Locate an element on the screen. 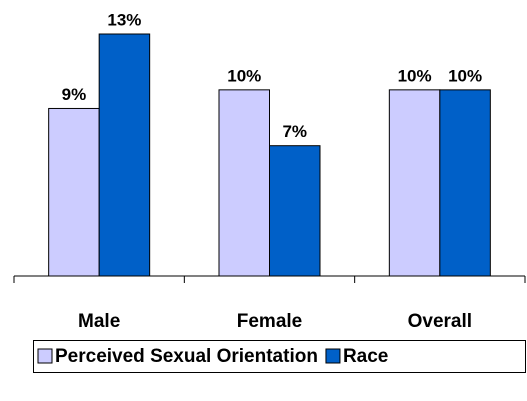 The image size is (527, 401). legend-label: Perceived Sexual Orientation is located at coordinates (186, 356).